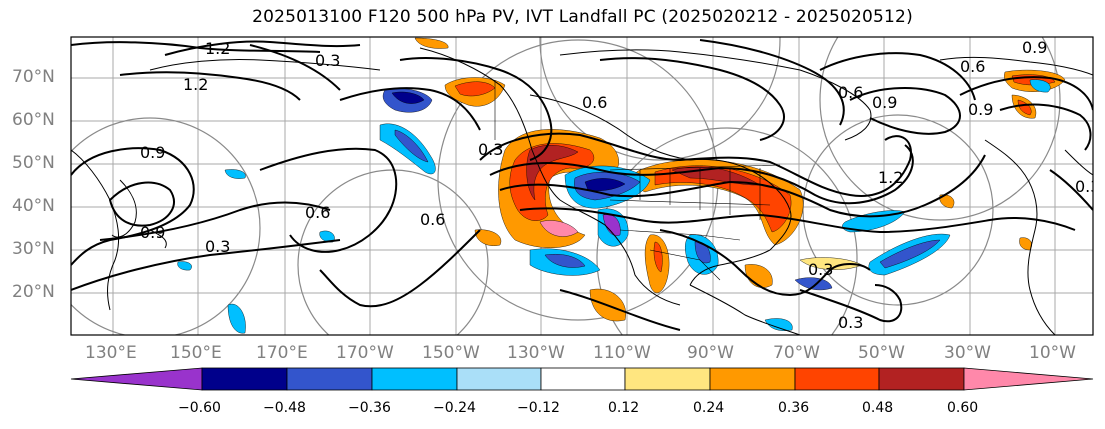 This screenshot has width=1105, height=429. What do you see at coordinates (365, 353) in the screenshot?
I see `lon-label: 170°W` at bounding box center [365, 353].